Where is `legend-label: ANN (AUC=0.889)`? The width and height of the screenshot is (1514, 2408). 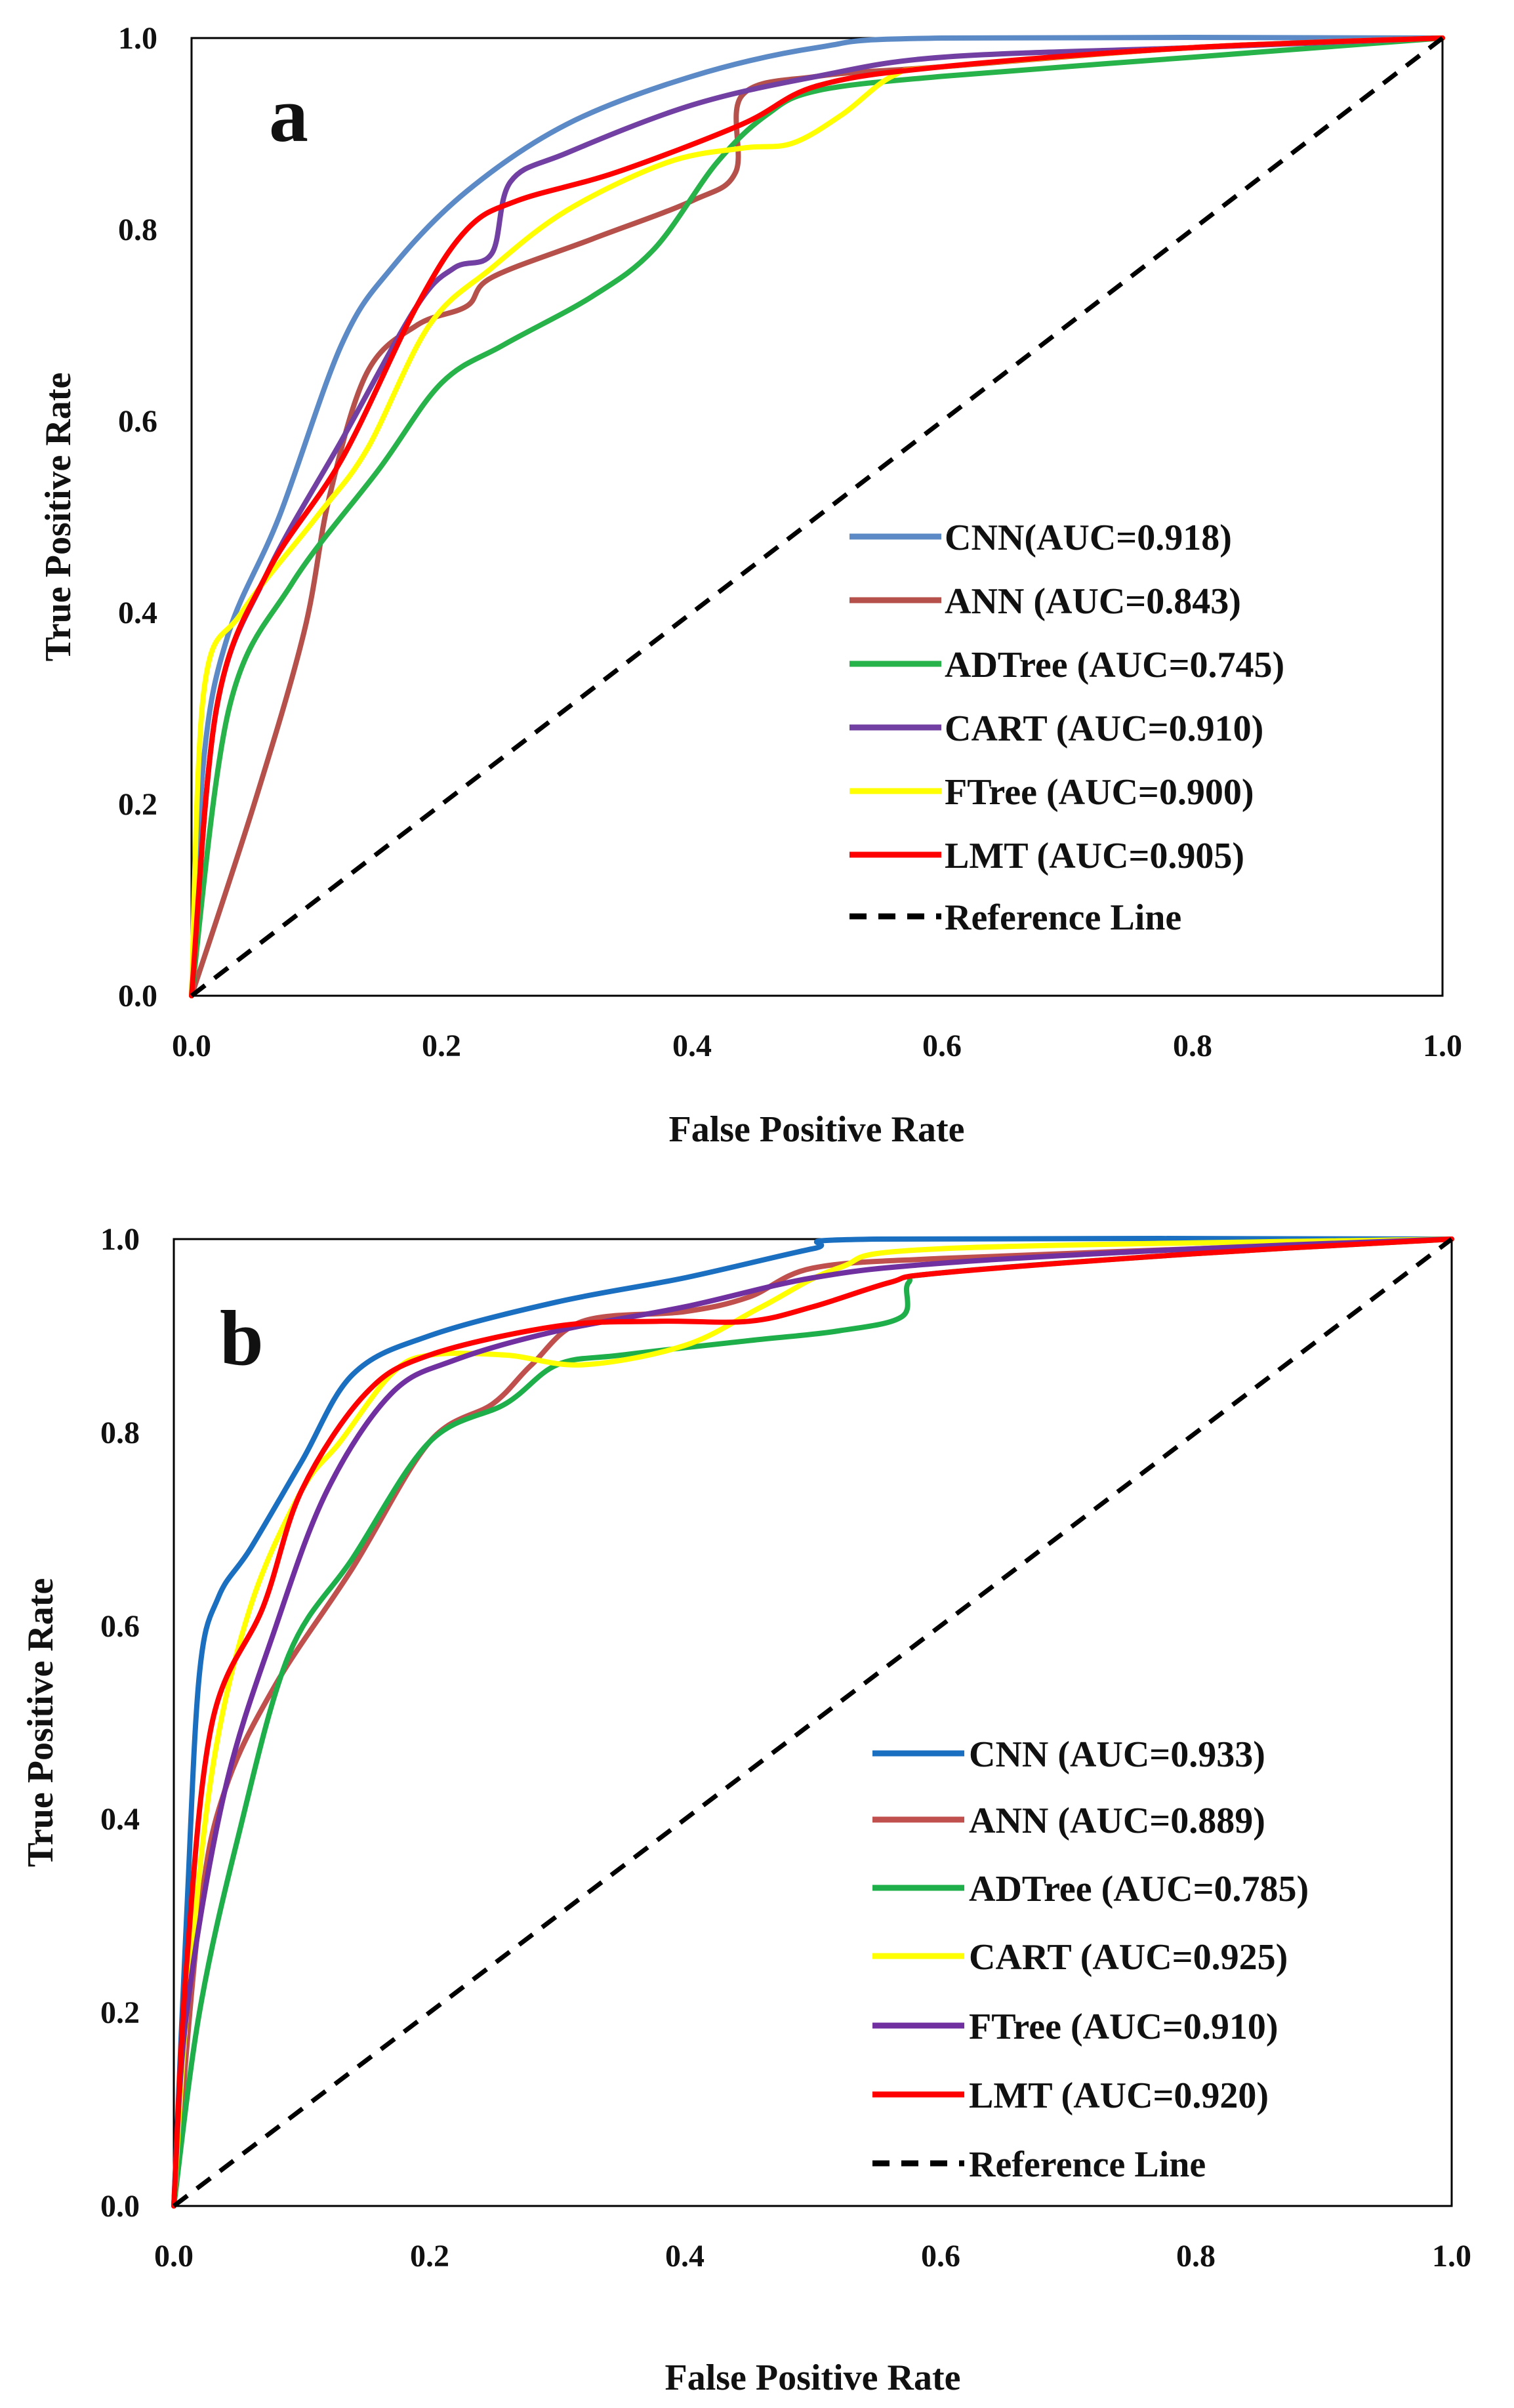
legend-label: ANN (AUC=0.889) is located at coordinates (1117, 1821).